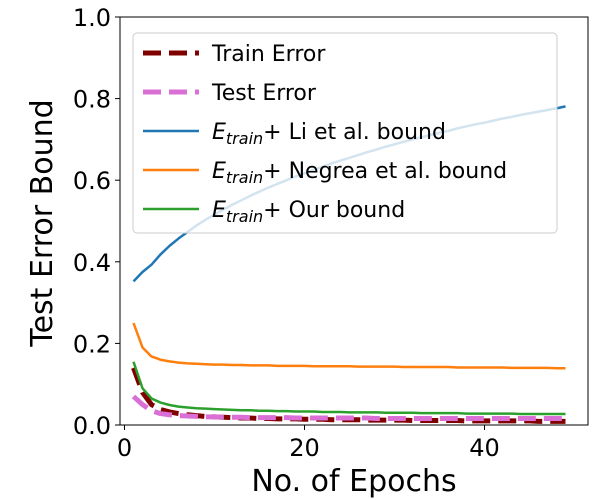 This screenshot has width=600, height=500. What do you see at coordinates (359, 173) in the screenshot?
I see `legend-label-3: Etrain+ Negrea et al. bound` at bounding box center [359, 173].